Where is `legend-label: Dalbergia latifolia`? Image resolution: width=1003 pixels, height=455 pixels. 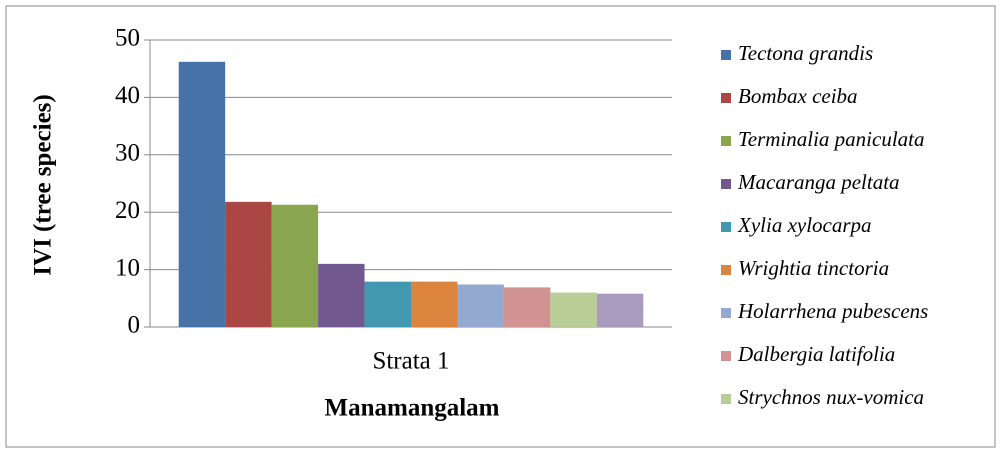
legend-label: Dalbergia latifolia is located at coordinates (816, 354).